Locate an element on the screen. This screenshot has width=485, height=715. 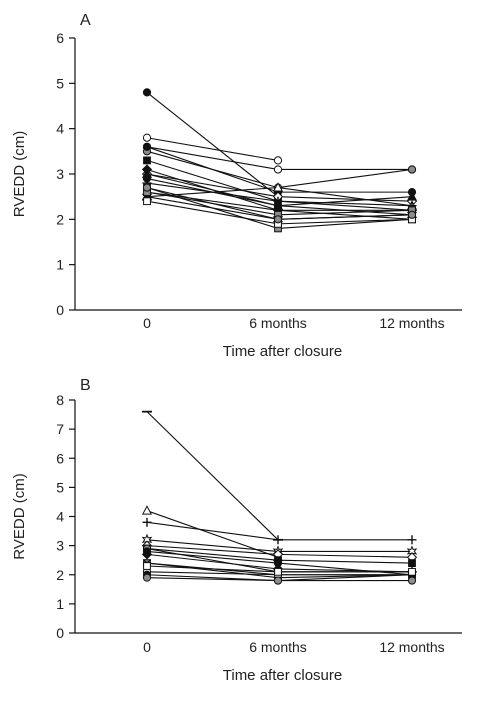
y-tick-label: 8 is located at coordinates (60, 400).